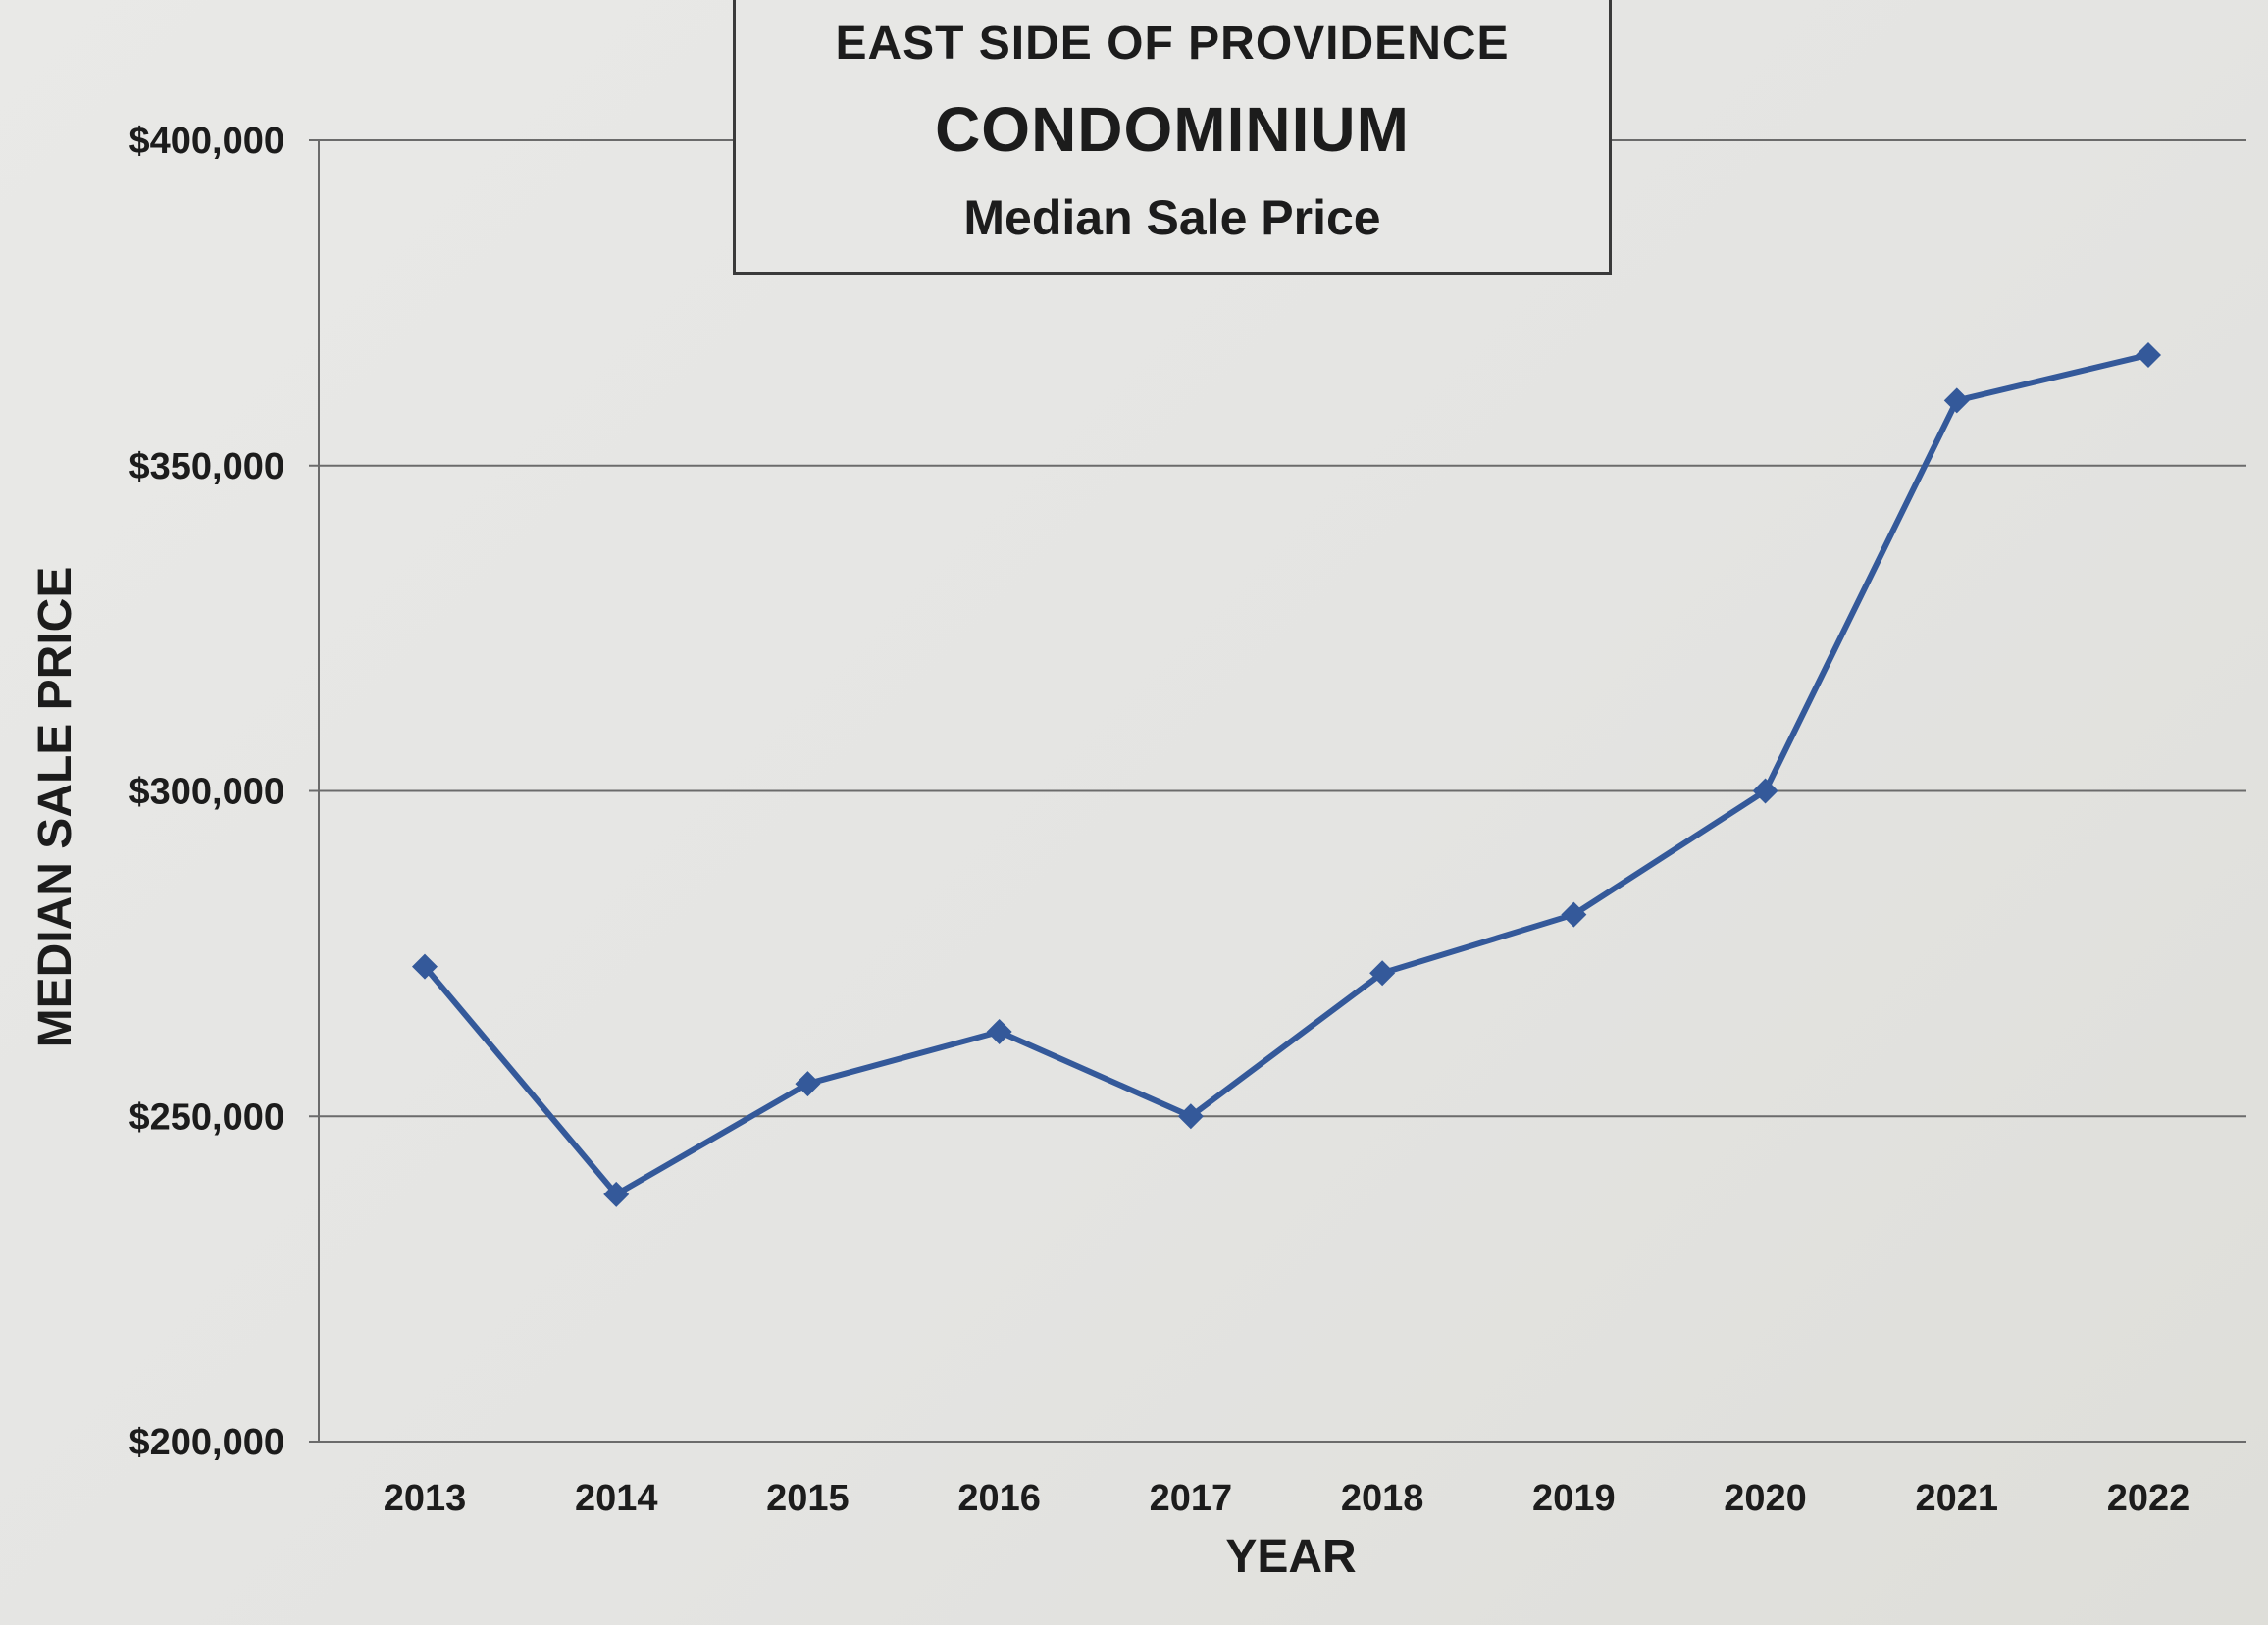 Image resolution: width=2268 pixels, height=1625 pixels. Describe the element at coordinates (1958, 1498) in the screenshot. I see `x-tick-label: 2021` at that location.